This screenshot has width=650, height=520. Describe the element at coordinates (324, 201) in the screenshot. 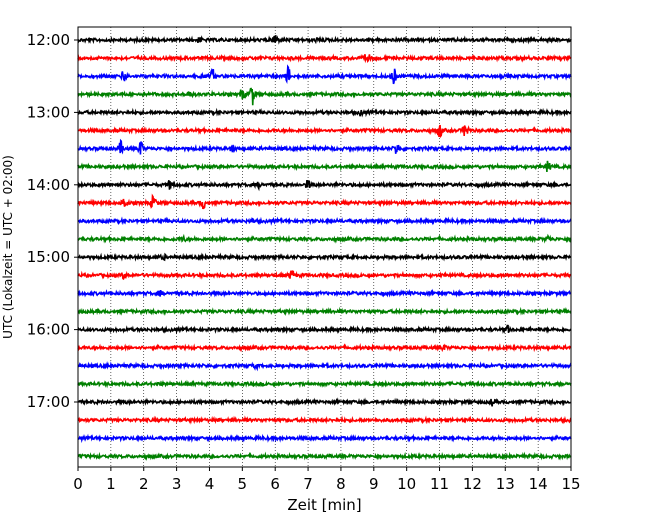

I see `trace-14:15` at that location.